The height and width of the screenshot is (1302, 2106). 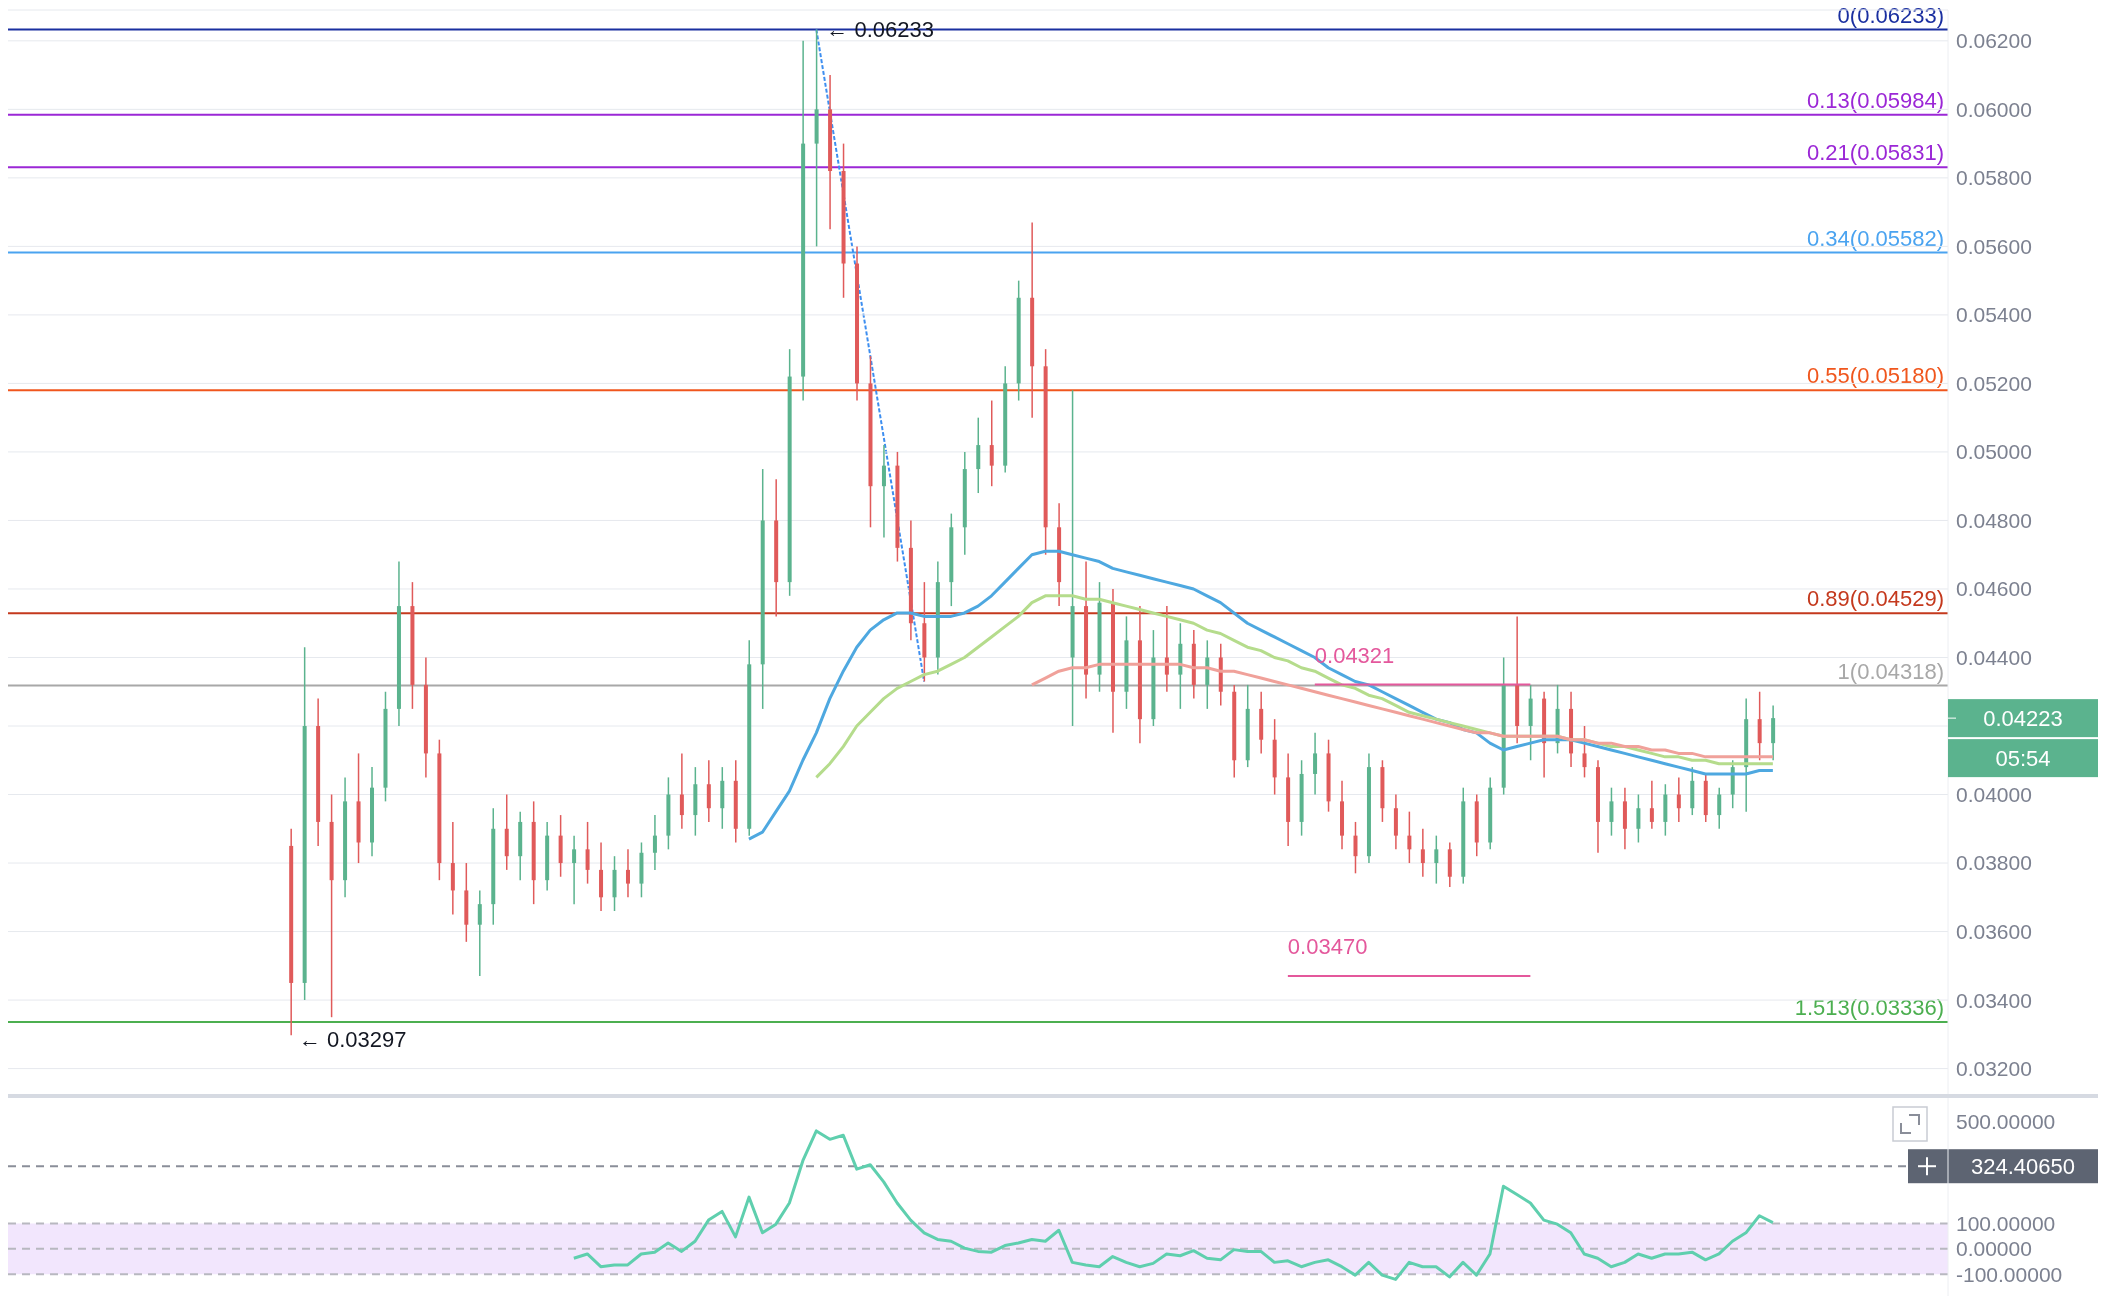 I want to click on ref-line-label: 324.40650, so click(x=2023, y=1167).